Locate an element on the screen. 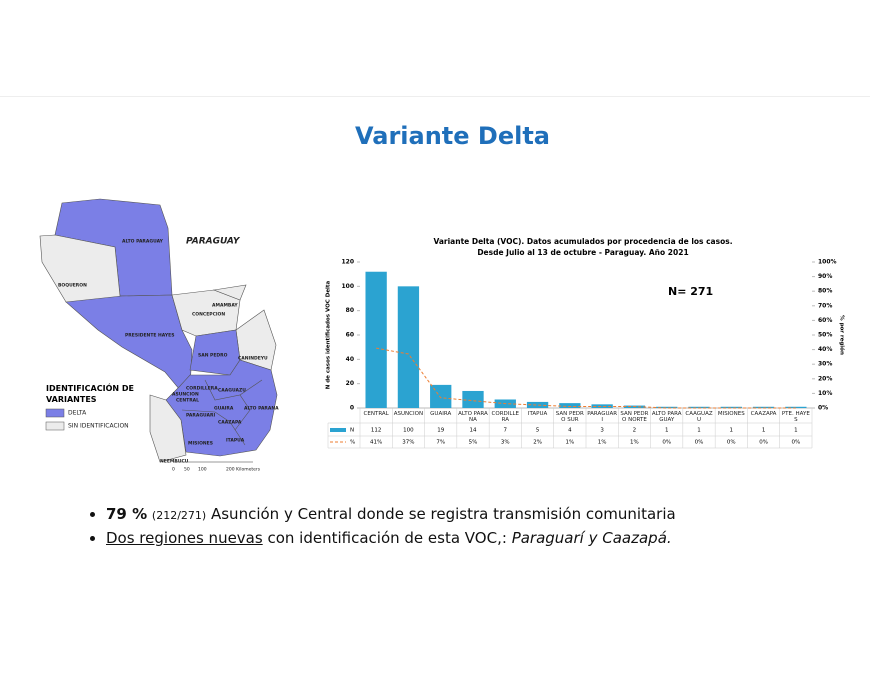 This screenshot has height=675, width=870. map is located at coordinates (158, 330).